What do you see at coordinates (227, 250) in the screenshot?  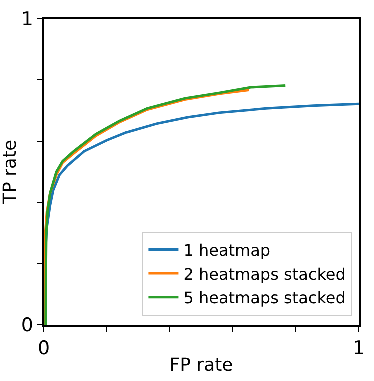 I see `legend-label: 1 heatmap` at bounding box center [227, 250].